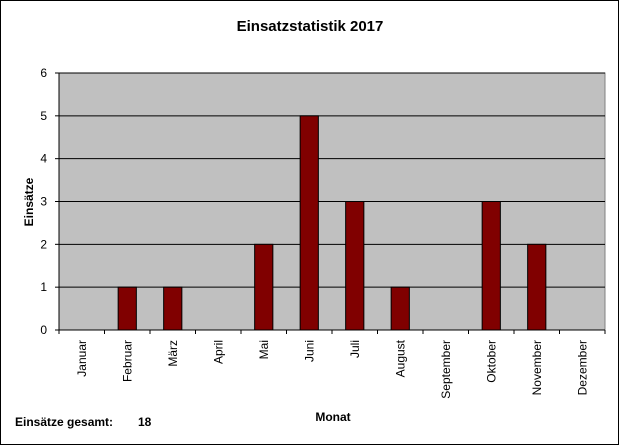 The height and width of the screenshot is (446, 619). What do you see at coordinates (264, 287) in the screenshot?
I see `bar-mai` at bounding box center [264, 287].